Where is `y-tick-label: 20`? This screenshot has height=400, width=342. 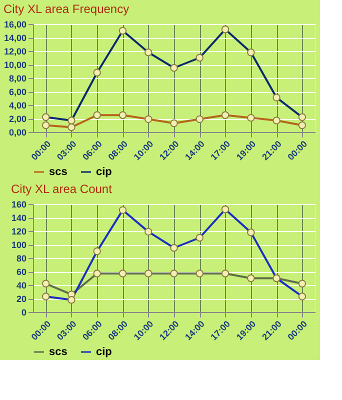 y-tick-label: 20 is located at coordinates (21, 299).